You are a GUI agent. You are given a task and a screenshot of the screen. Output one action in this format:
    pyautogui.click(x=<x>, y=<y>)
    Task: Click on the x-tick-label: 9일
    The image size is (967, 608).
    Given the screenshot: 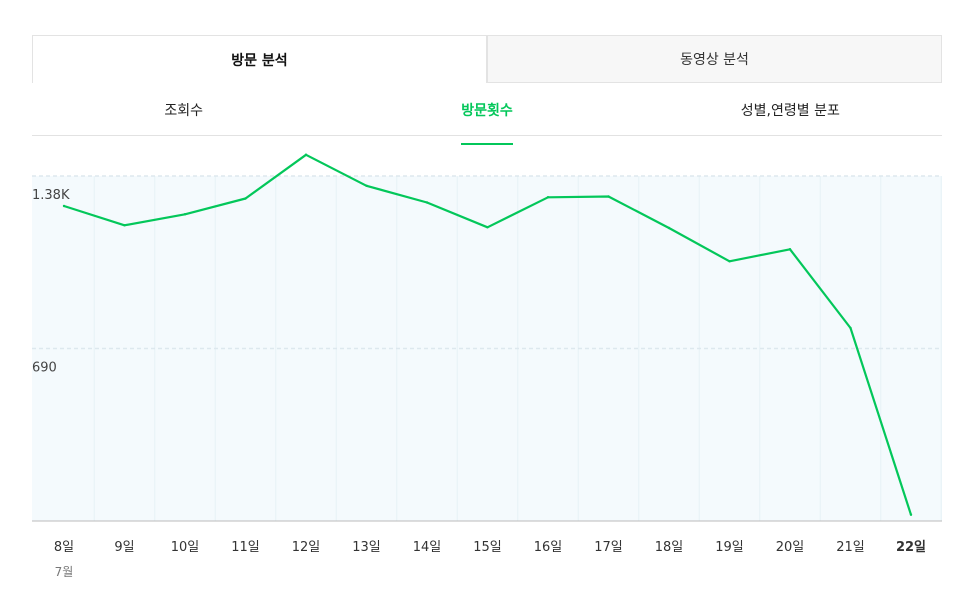 What is the action you would take?
    pyautogui.click(x=124, y=547)
    